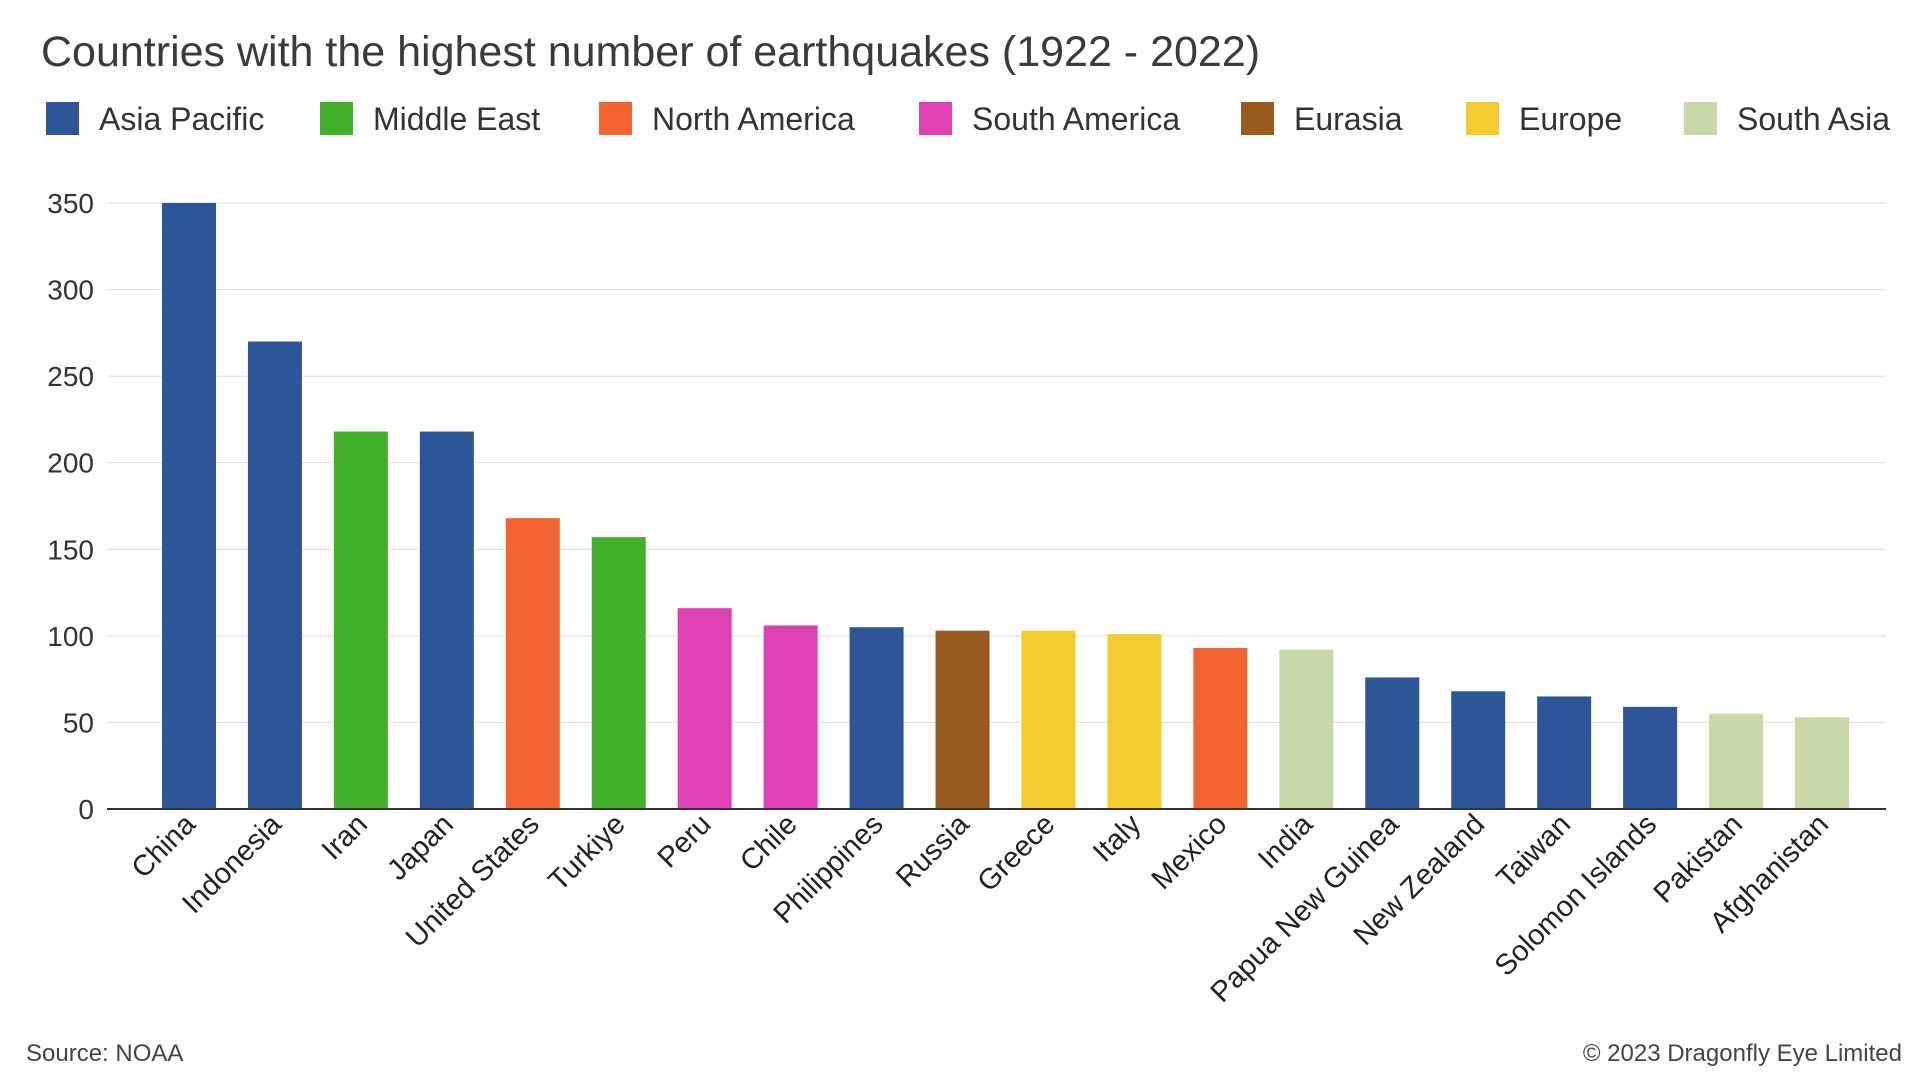 The width and height of the screenshot is (1920, 1080). What do you see at coordinates (1564, 752) in the screenshot?
I see `bar-taiwan` at bounding box center [1564, 752].